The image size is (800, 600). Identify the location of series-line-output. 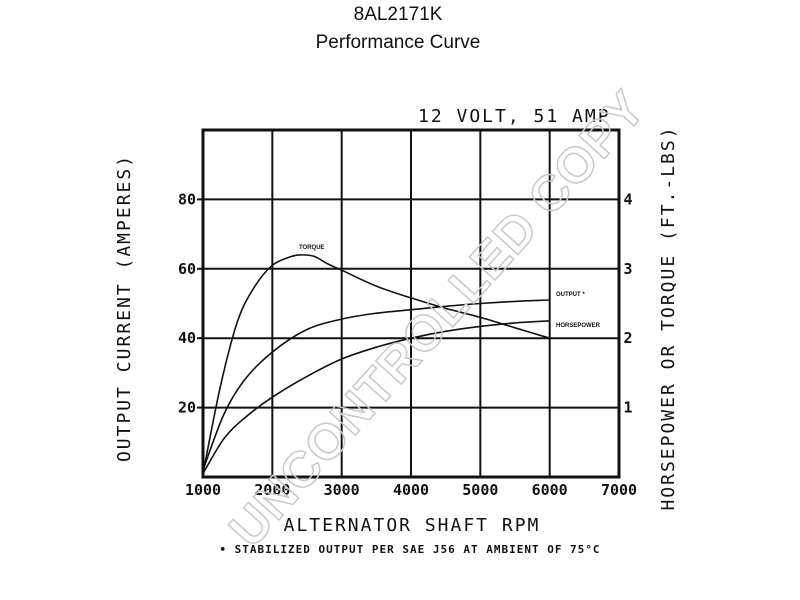
(376, 385).